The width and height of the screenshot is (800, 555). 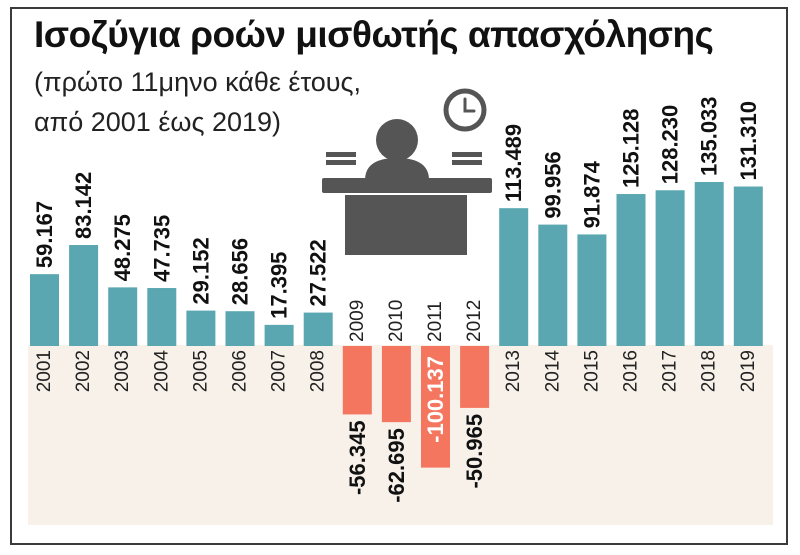 What do you see at coordinates (374, 34) in the screenshot?
I see `chart-title: Ισοζύγια ροών μισθωτής απασχόλησης` at bounding box center [374, 34].